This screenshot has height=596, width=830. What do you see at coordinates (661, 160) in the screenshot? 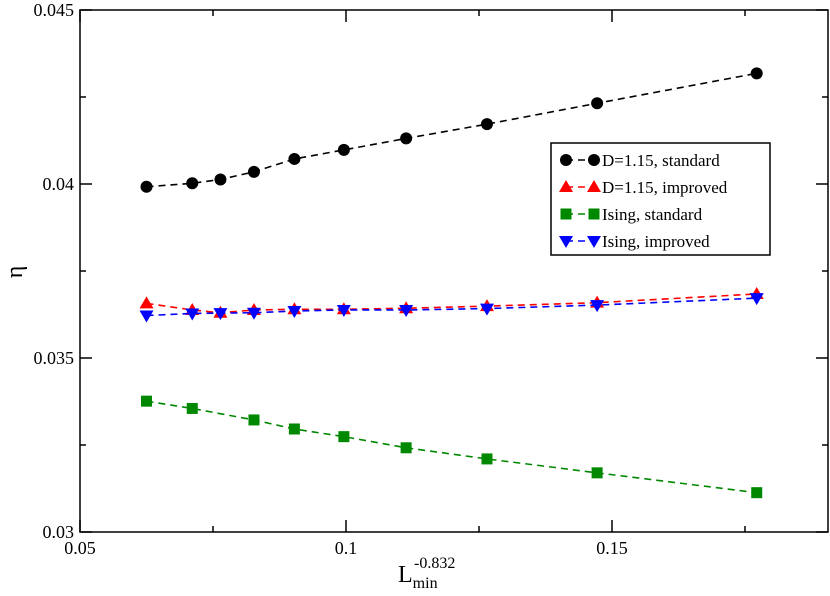
I see `legend-label: D=1.15, standard` at bounding box center [661, 160].